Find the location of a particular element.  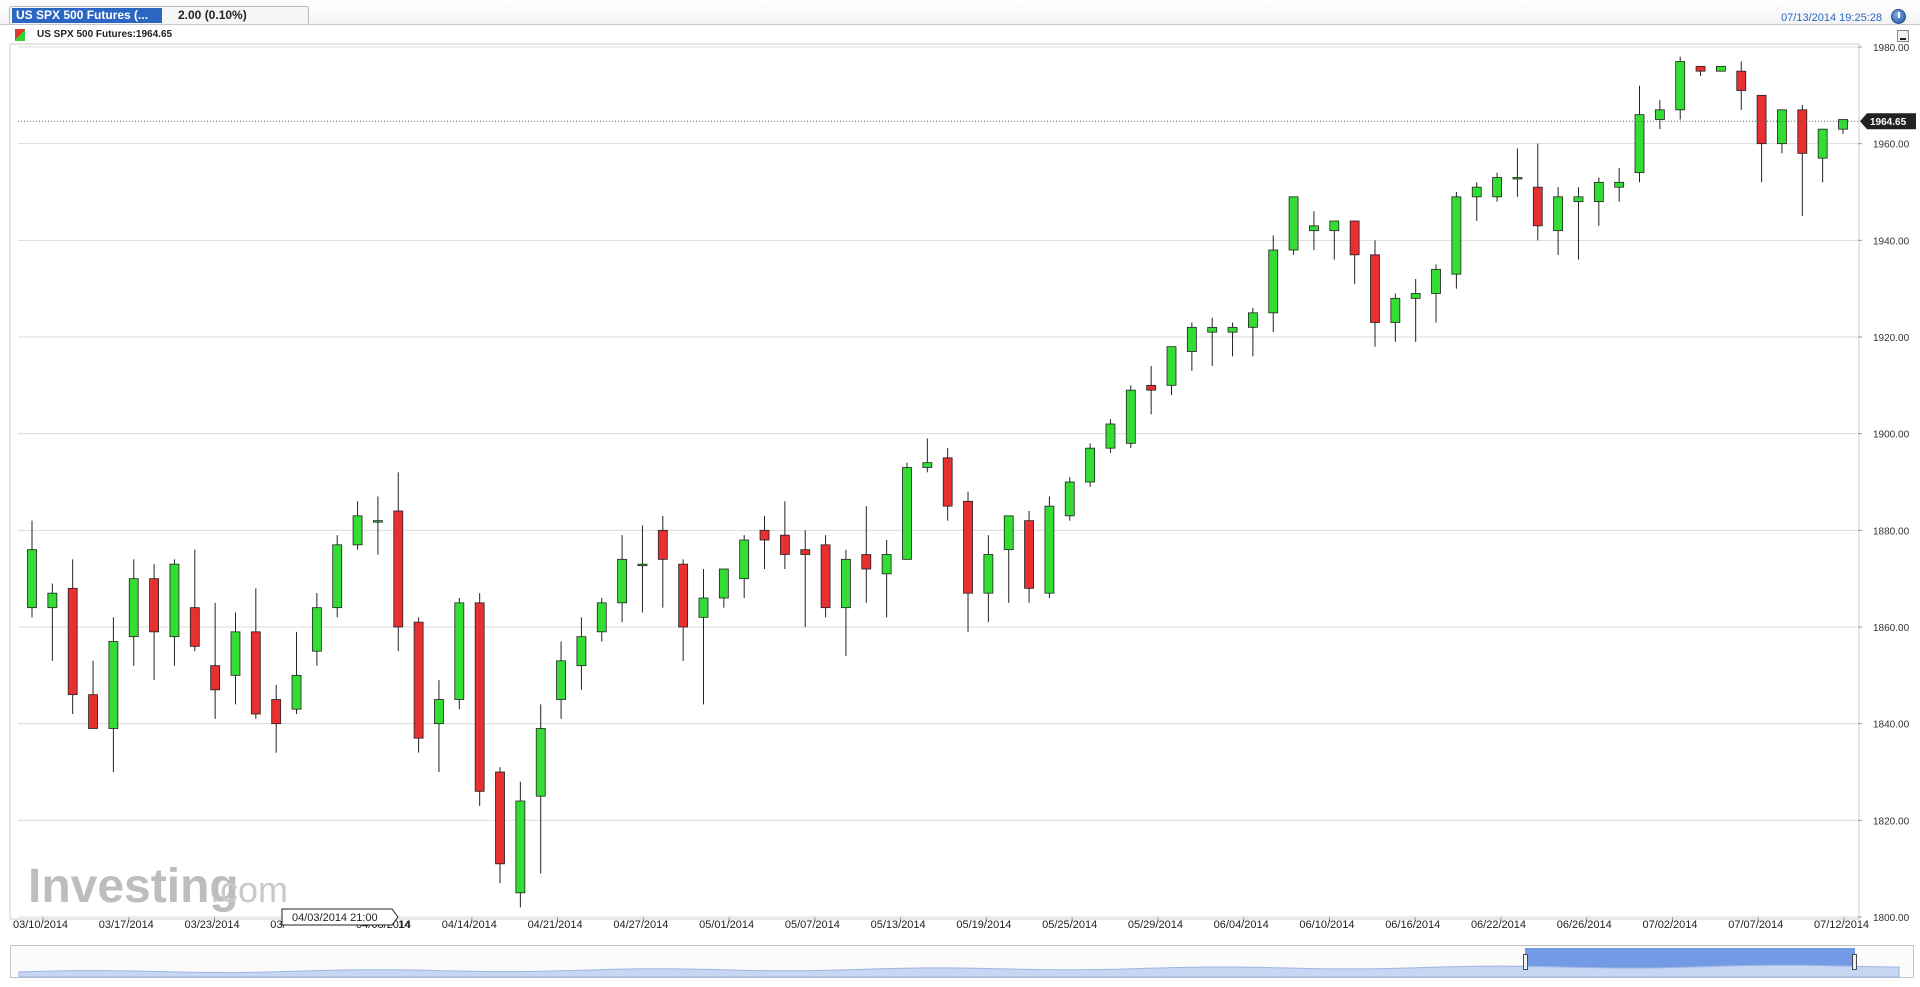

collapse-panel-button is located at coordinates (1903, 36).